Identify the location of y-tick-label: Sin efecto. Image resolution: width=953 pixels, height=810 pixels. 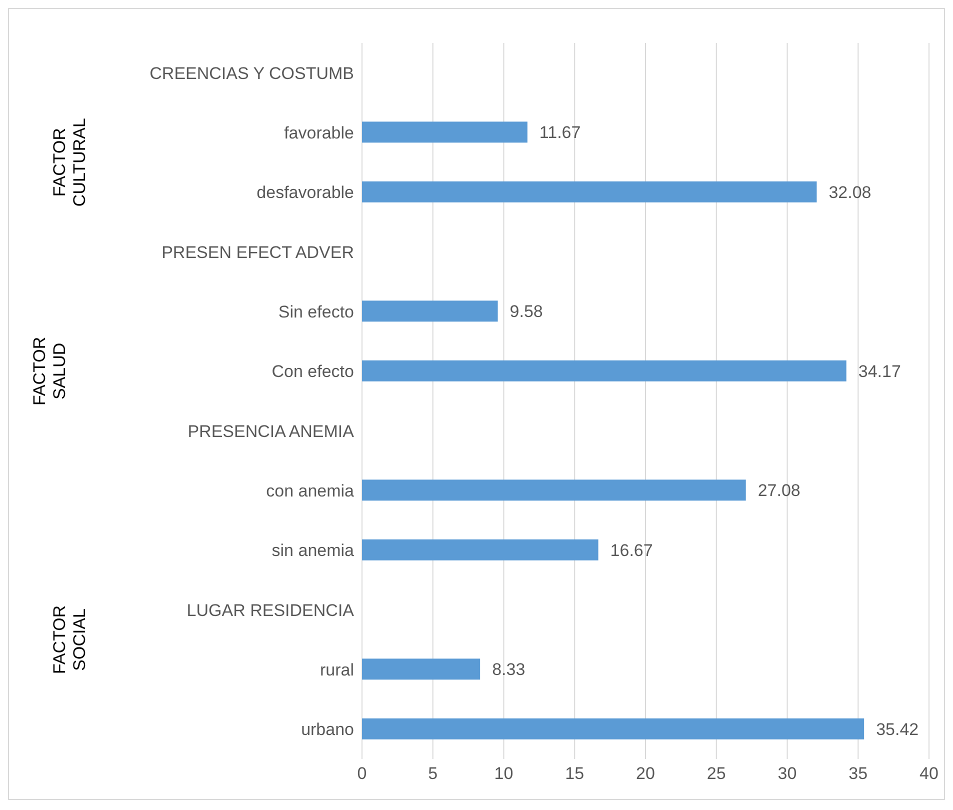
(316, 312).